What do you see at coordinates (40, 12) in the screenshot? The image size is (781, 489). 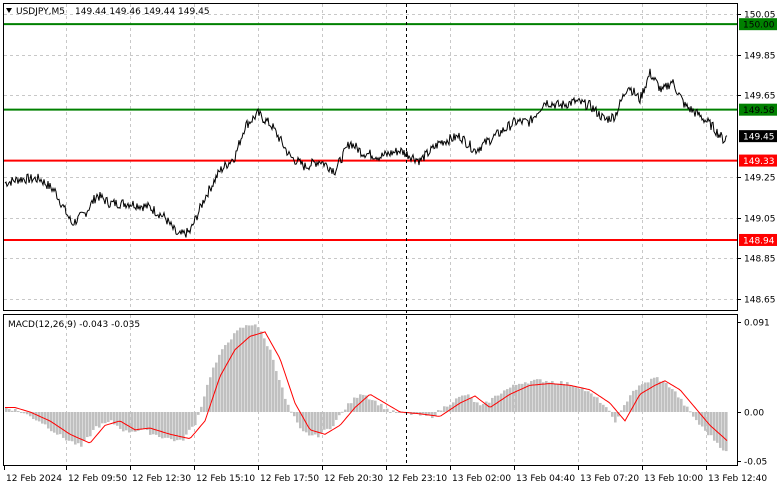 I see `symbol-label: USDJPY,M5` at bounding box center [40, 12].